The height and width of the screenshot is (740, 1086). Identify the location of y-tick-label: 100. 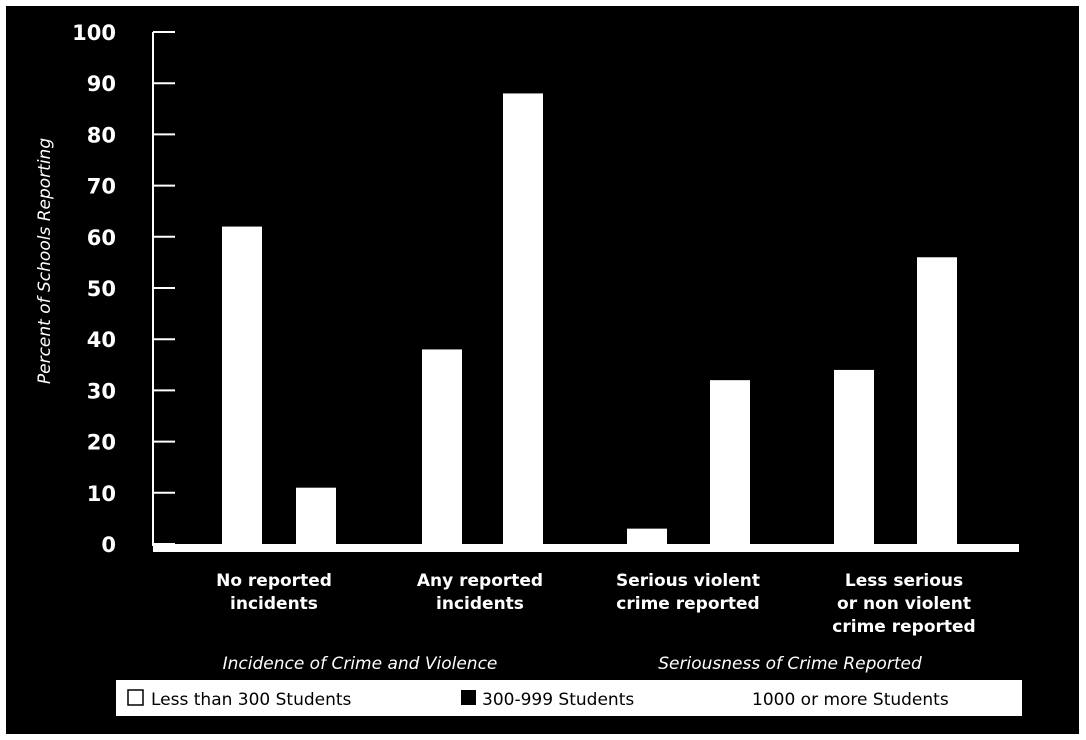
(94, 33).